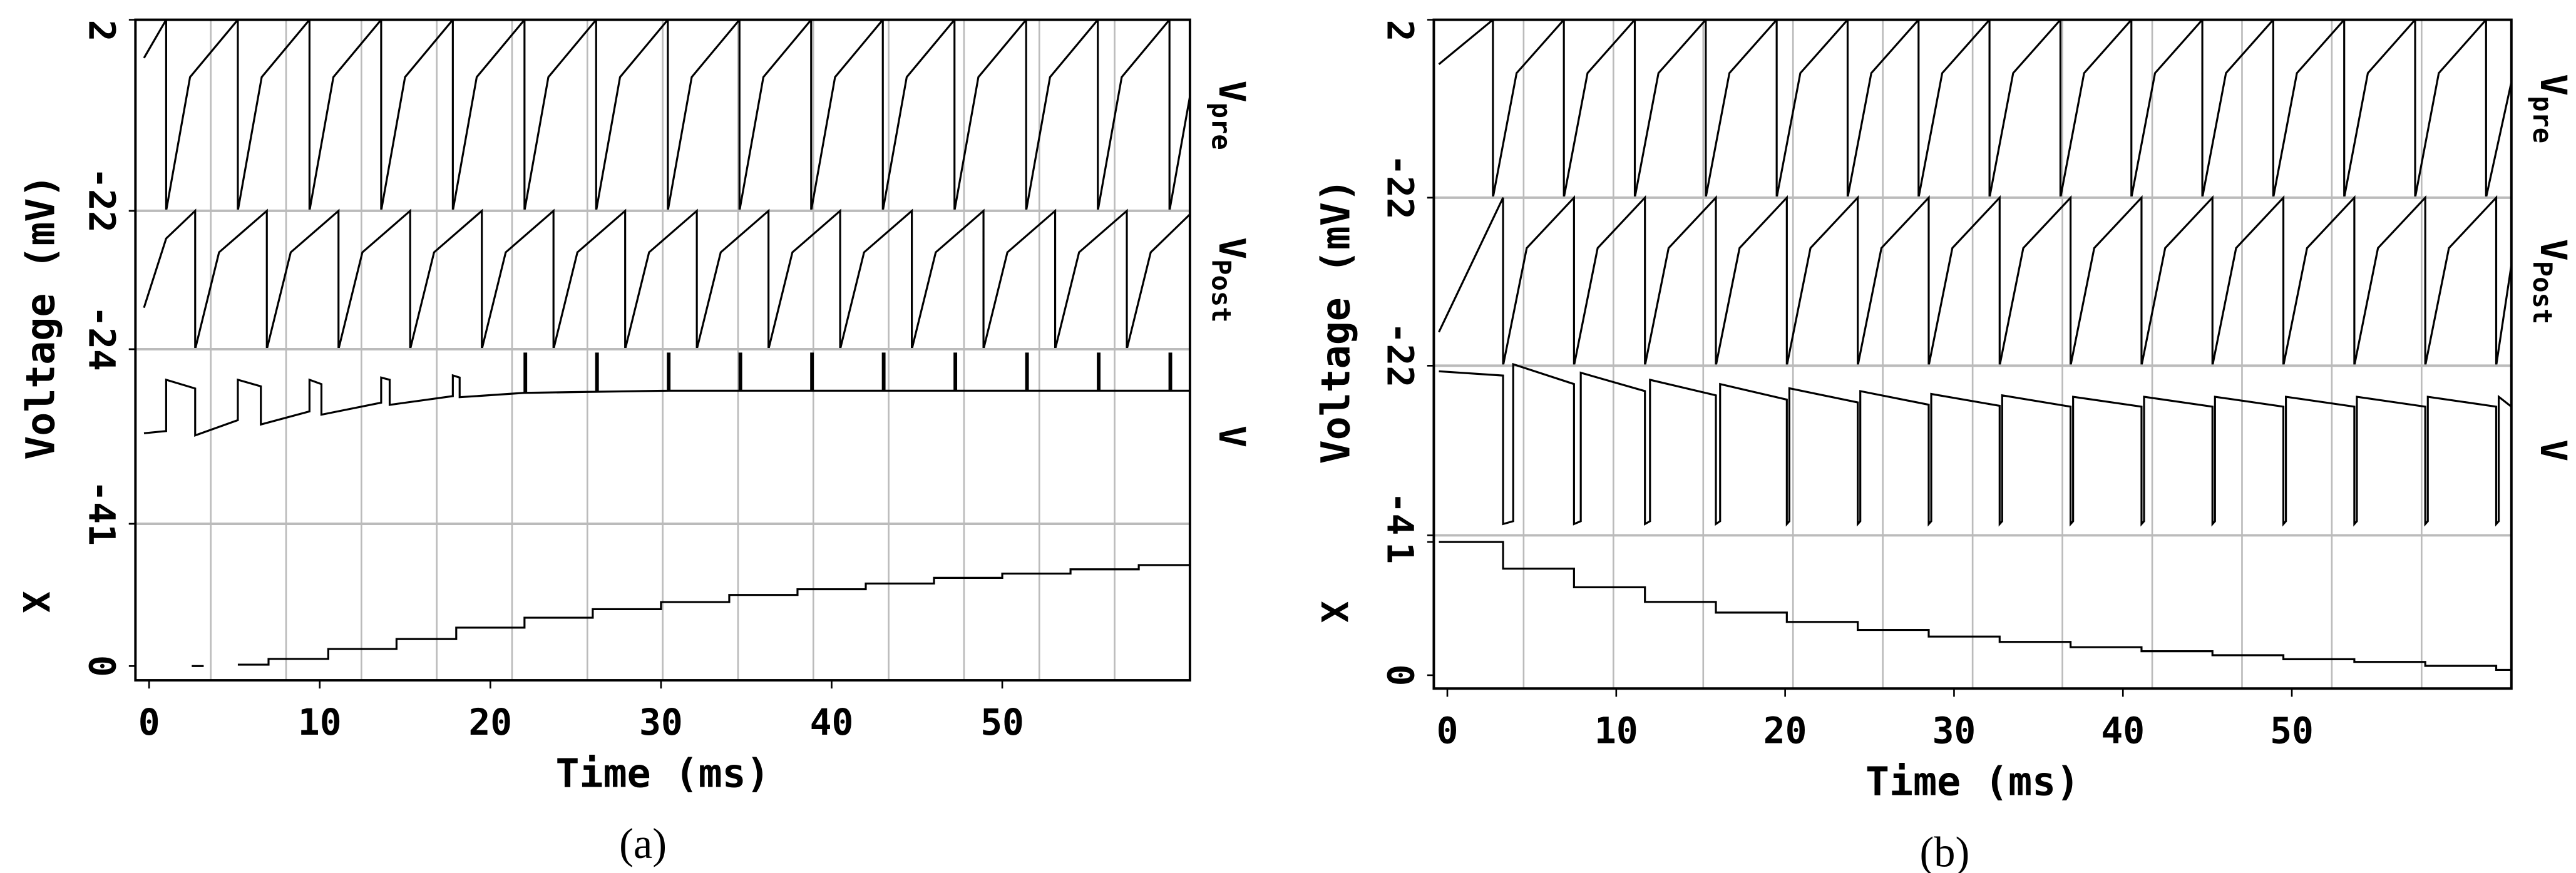  What do you see at coordinates (101, 360) in the screenshot?
I see `y-tick-label: 4` at bounding box center [101, 360].